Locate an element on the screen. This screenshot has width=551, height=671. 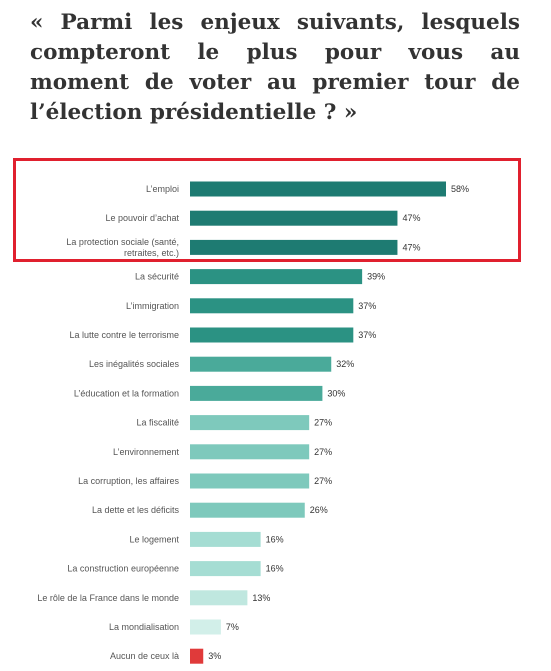
value-label: 26% is located at coordinates (319, 510).